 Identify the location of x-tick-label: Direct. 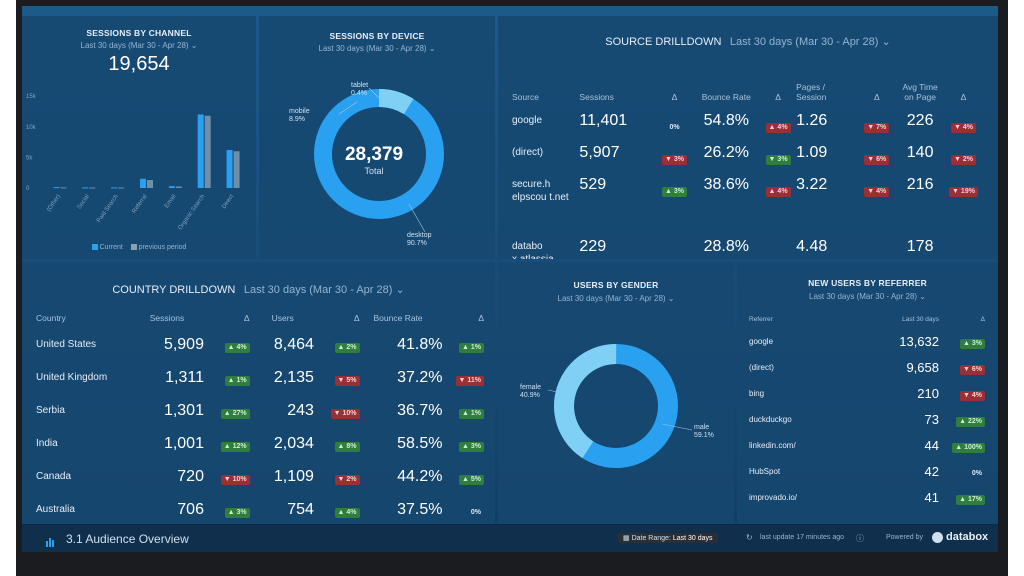
(228, 201).